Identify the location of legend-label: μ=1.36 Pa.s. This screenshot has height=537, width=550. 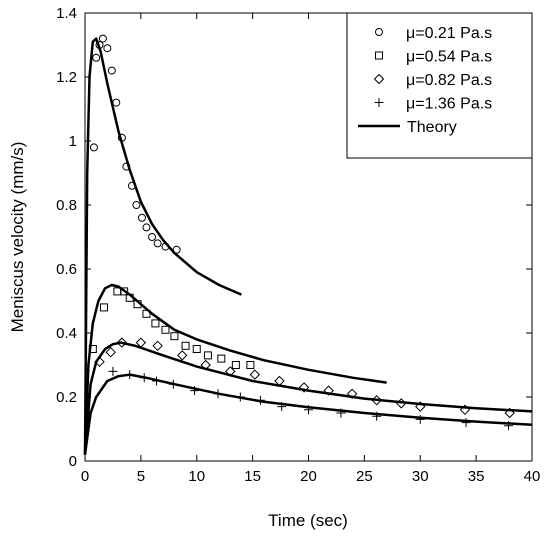
(449, 104).